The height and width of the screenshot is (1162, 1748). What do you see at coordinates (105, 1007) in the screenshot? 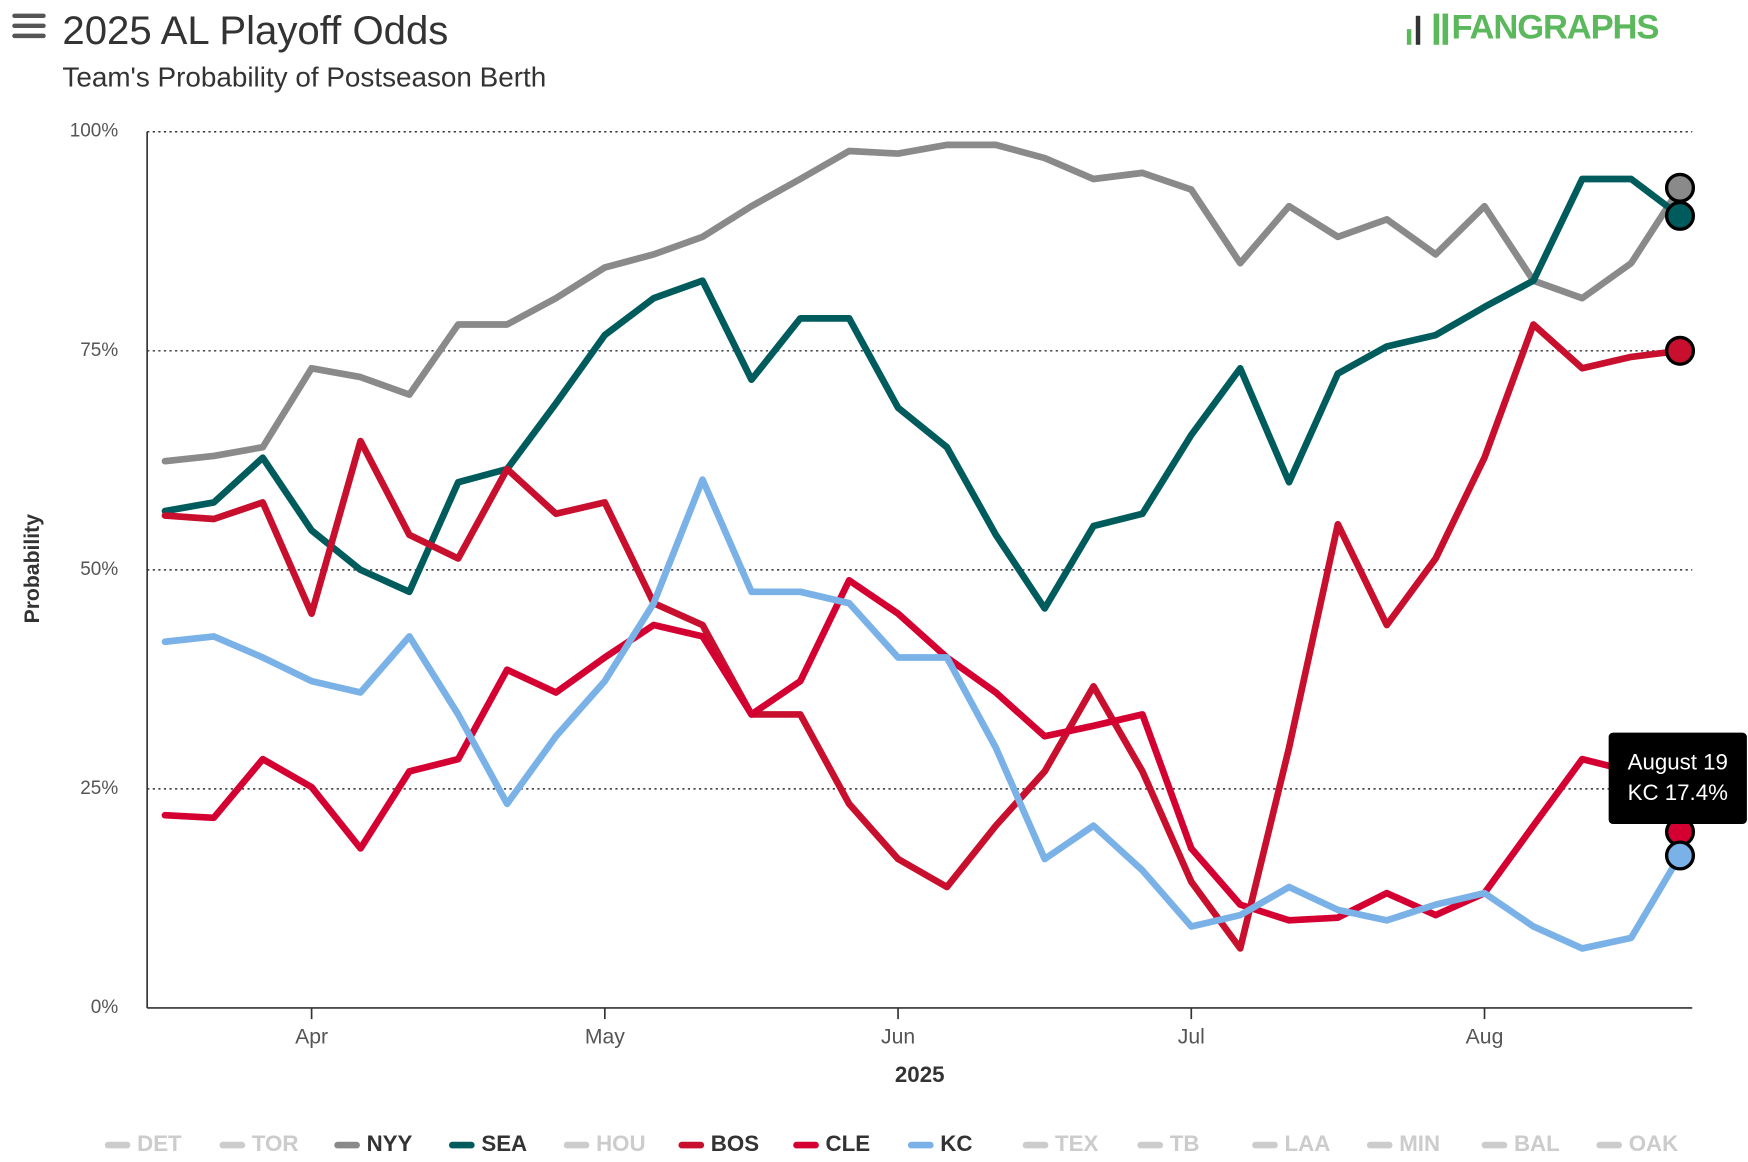
I see `y-tick-label: 0%` at bounding box center [105, 1007].